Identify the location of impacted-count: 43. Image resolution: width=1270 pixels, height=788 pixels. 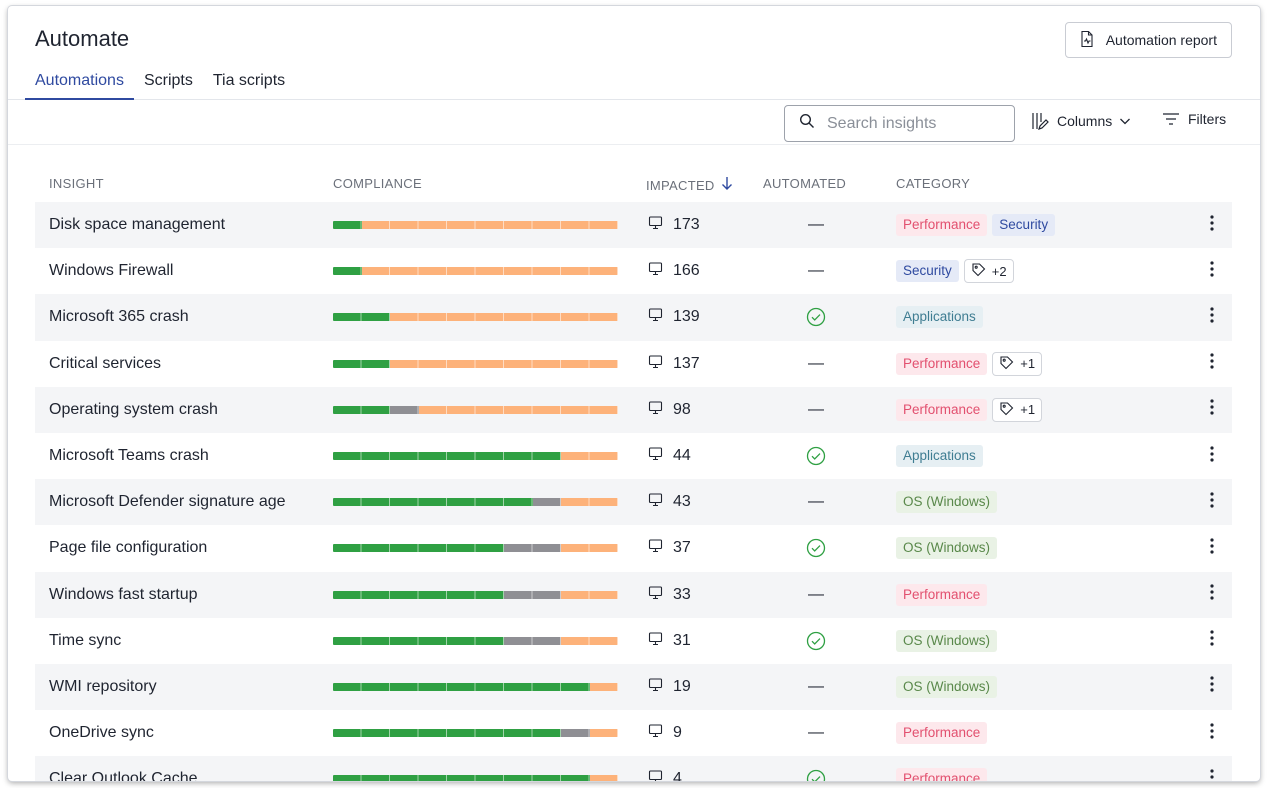
(682, 502).